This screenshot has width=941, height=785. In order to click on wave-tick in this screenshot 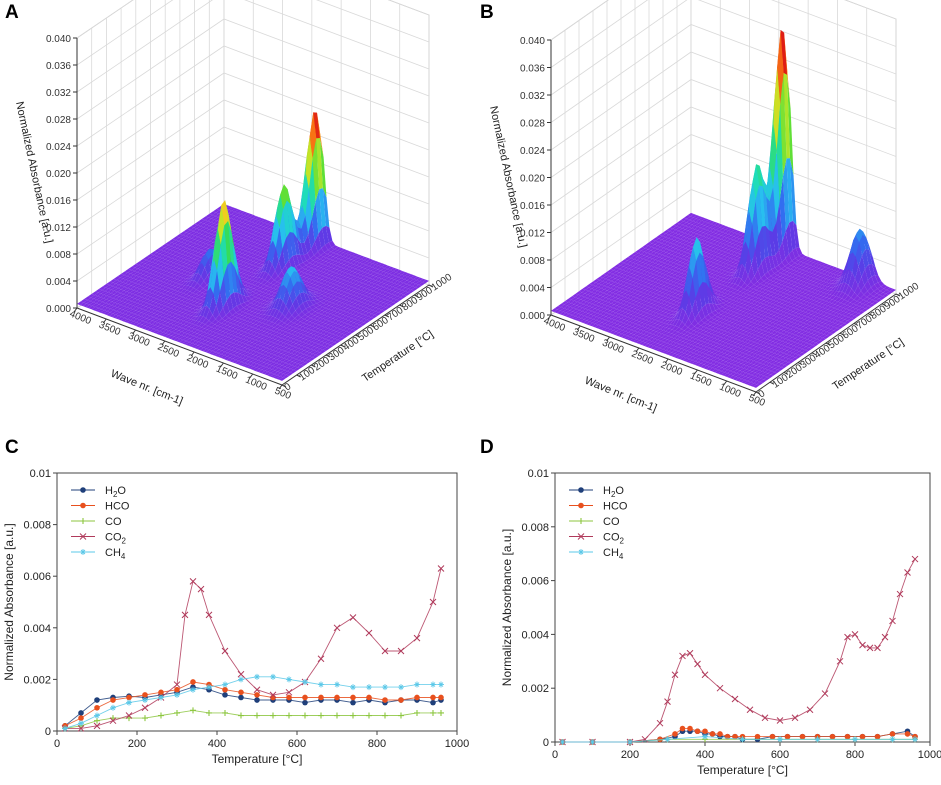, I will do `click(75, 310)`.